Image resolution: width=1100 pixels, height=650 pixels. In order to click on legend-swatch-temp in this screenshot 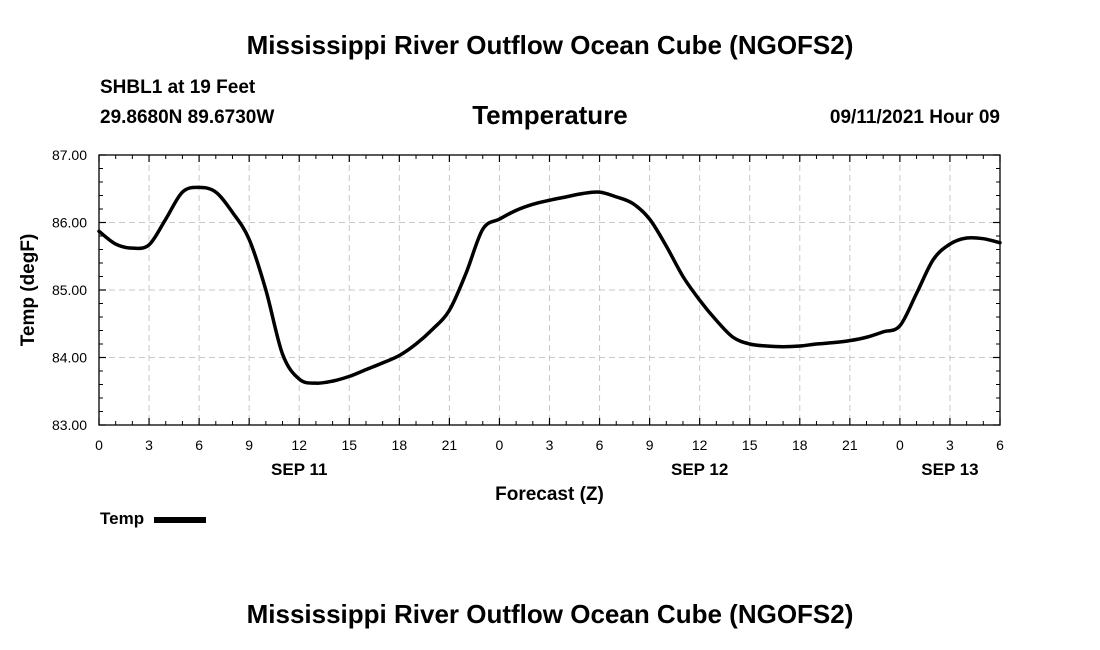, I will do `click(180, 520)`.